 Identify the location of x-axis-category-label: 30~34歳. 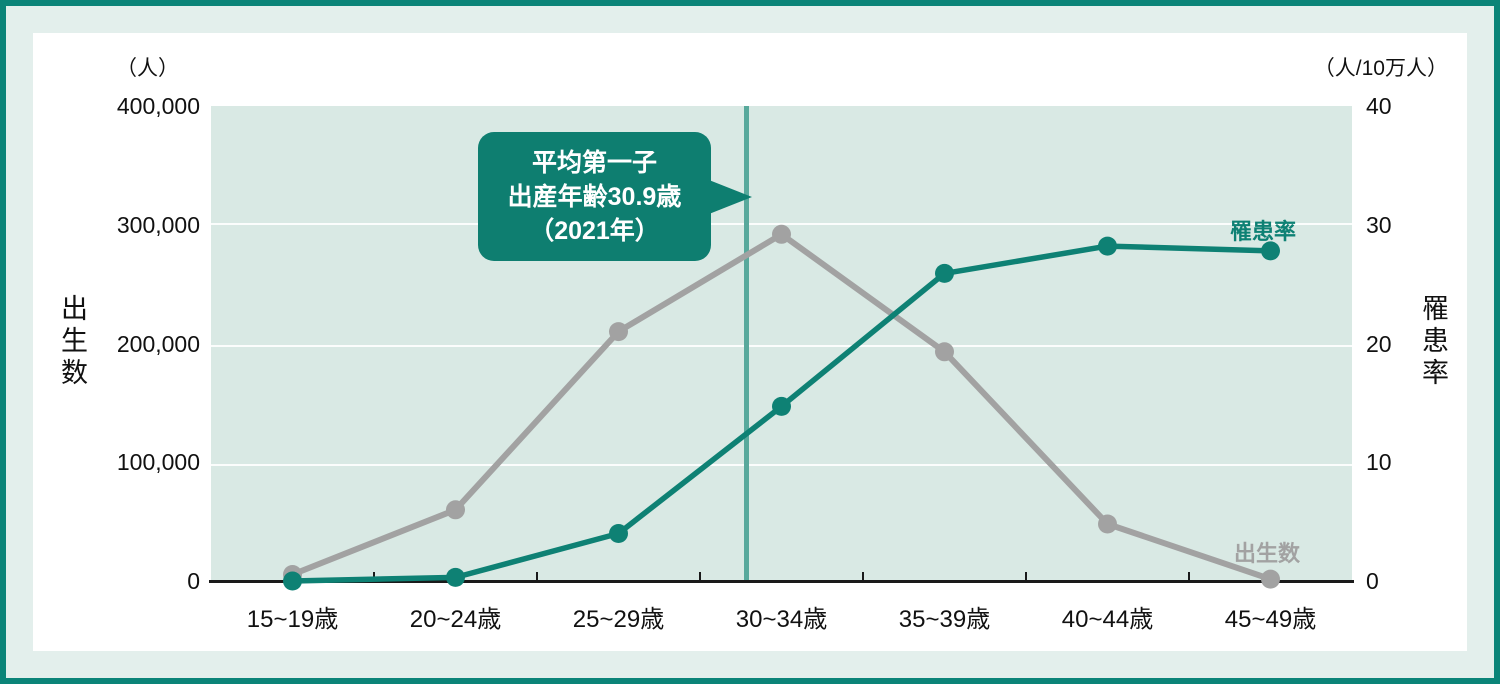
(781, 619).